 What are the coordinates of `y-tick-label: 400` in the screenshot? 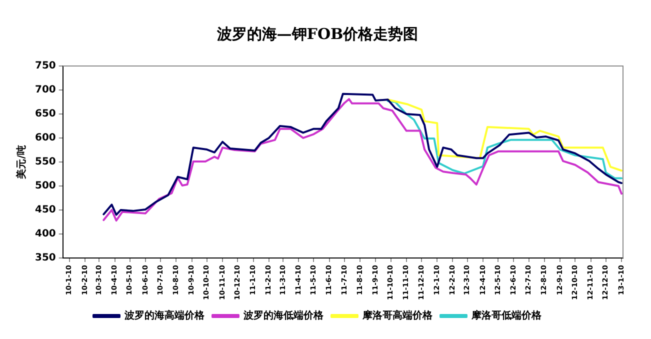 It's located at (45, 234).